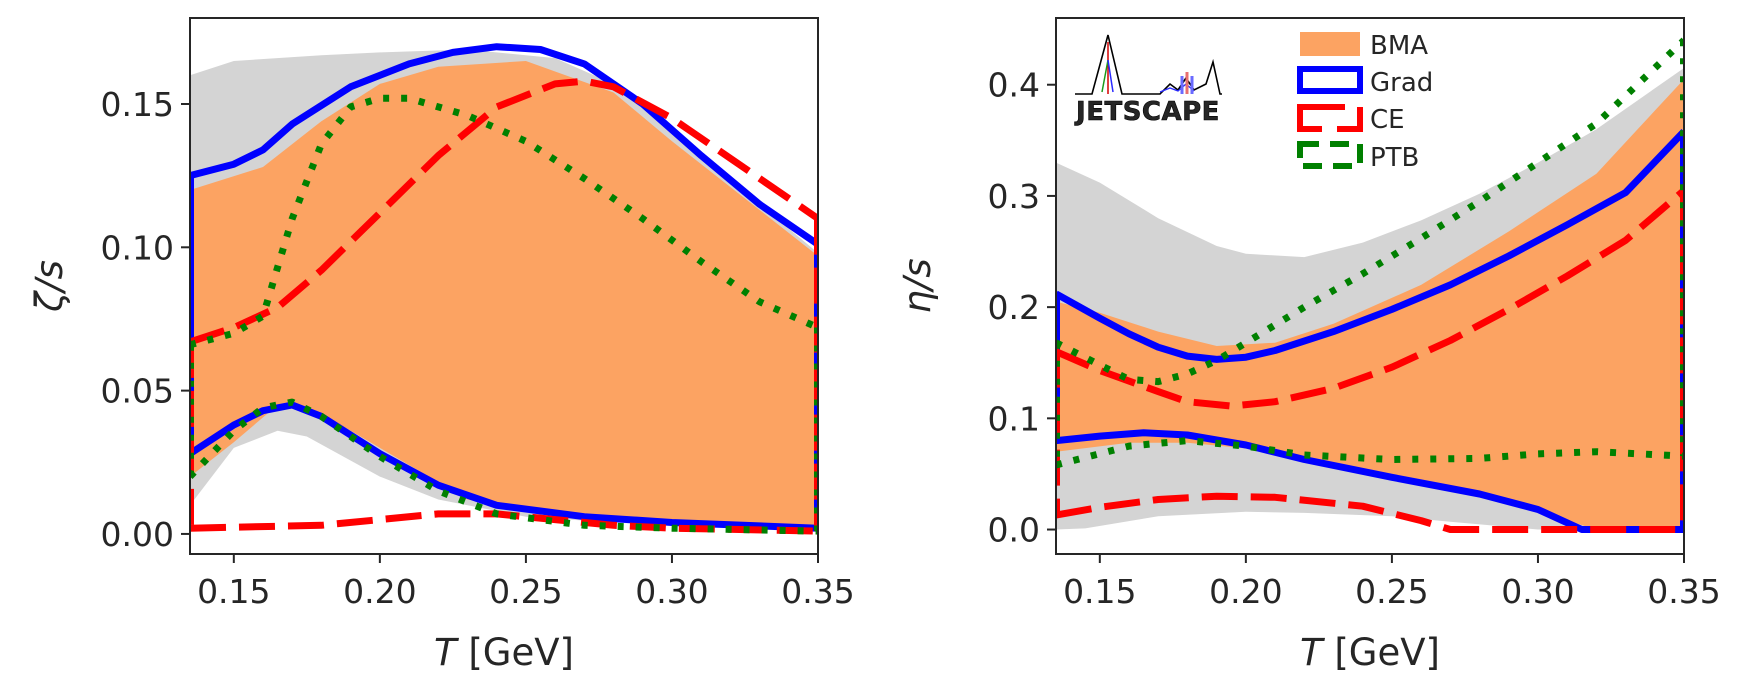 This screenshot has width=1738, height=688. Describe the element at coordinates (1014, 530) in the screenshot. I see `y-tick-label: 0.0` at that location.